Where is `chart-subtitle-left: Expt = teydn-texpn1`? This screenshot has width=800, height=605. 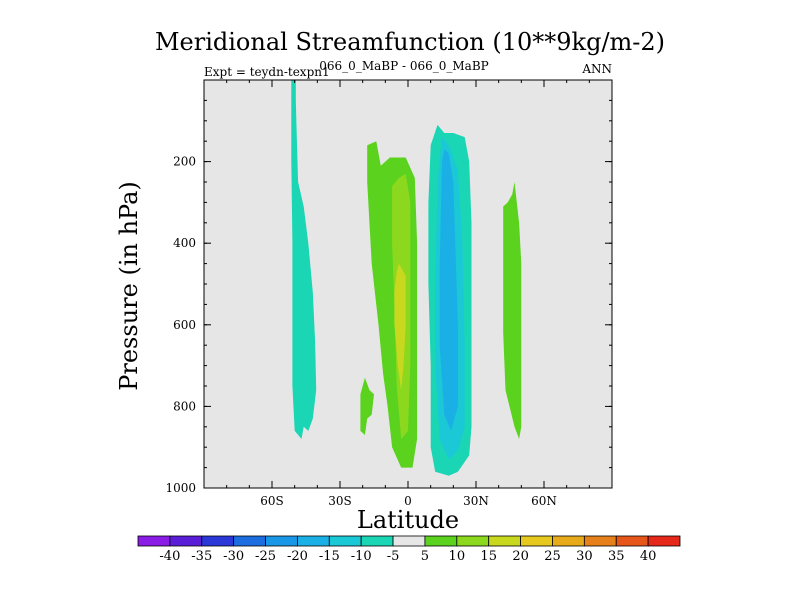 chart-subtitle-left: Expt = teydn-texpn1 is located at coordinates (267, 72).